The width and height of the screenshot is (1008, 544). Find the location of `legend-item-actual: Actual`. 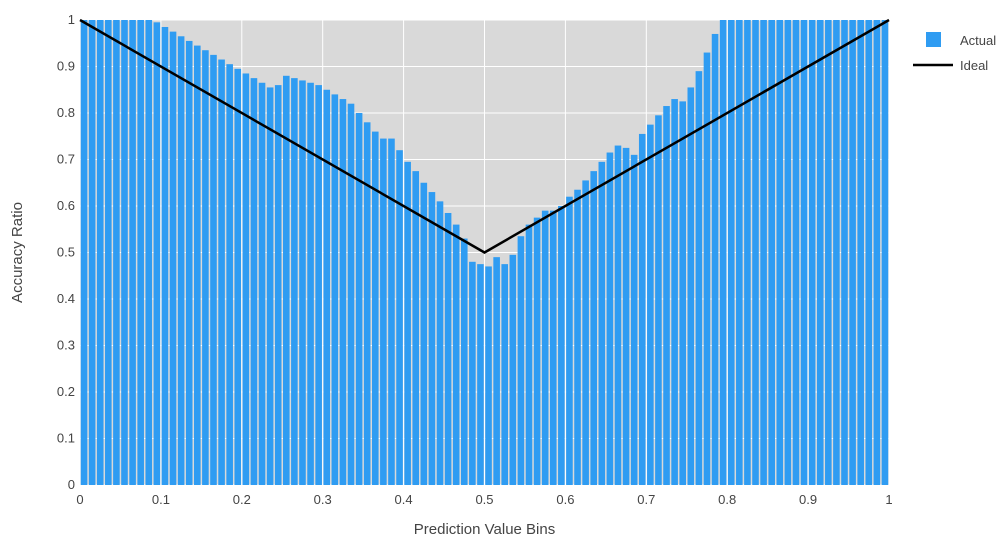

legend-item-actual: Actual is located at coordinates (961, 40).